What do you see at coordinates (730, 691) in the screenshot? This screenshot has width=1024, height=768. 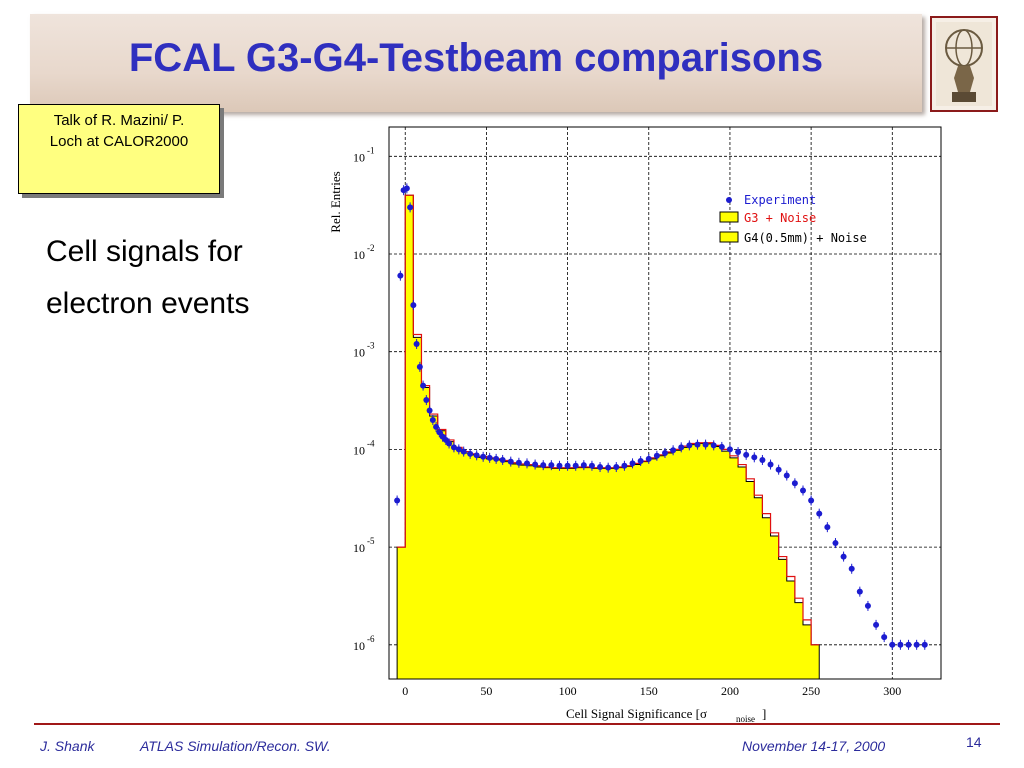 I see `x-tick-label: 200` at bounding box center [730, 691].